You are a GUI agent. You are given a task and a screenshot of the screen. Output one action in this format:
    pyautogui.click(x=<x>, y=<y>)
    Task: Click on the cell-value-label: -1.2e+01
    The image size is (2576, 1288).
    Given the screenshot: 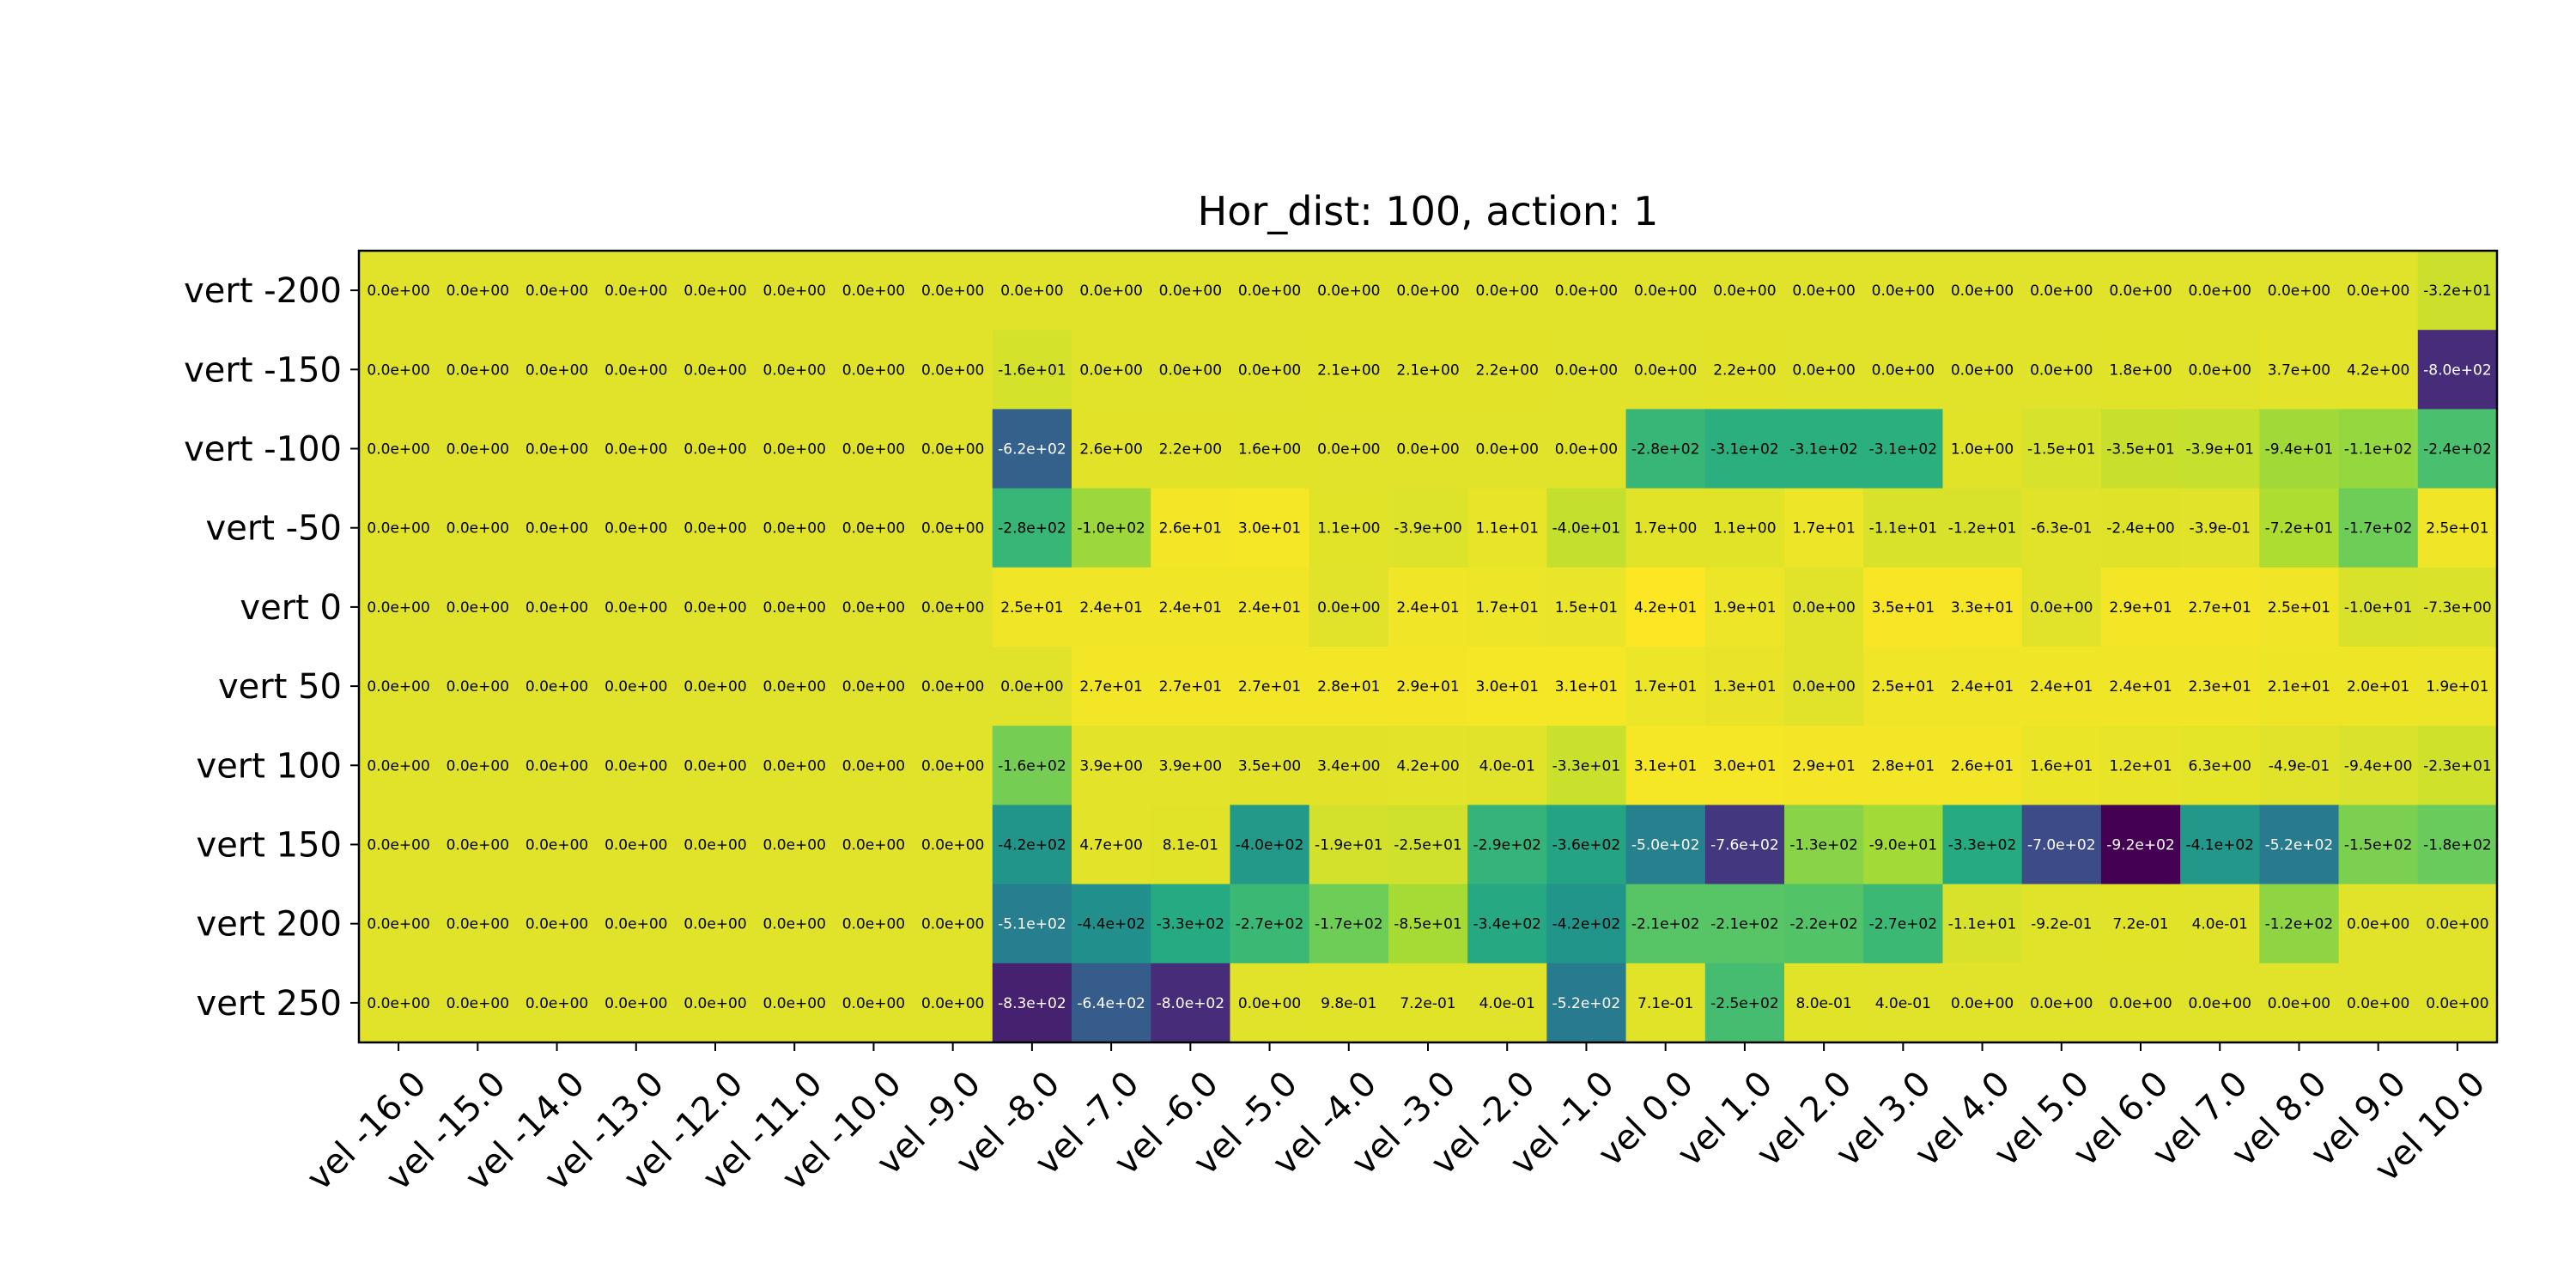 What is the action you would take?
    pyautogui.click(x=1982, y=529)
    